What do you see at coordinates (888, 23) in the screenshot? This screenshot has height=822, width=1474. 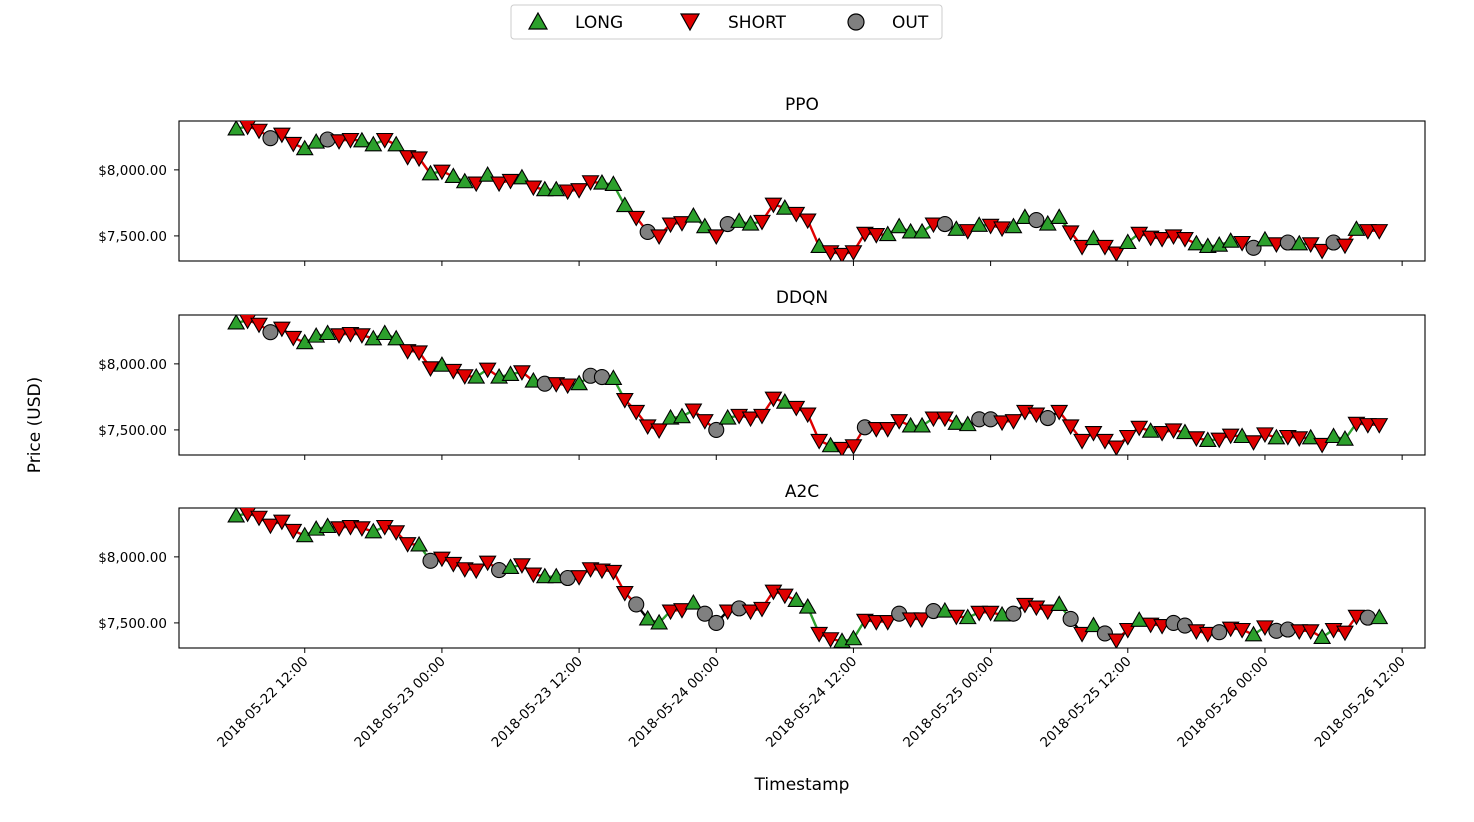 I see `legend-entry-out: OUT` at bounding box center [888, 23].